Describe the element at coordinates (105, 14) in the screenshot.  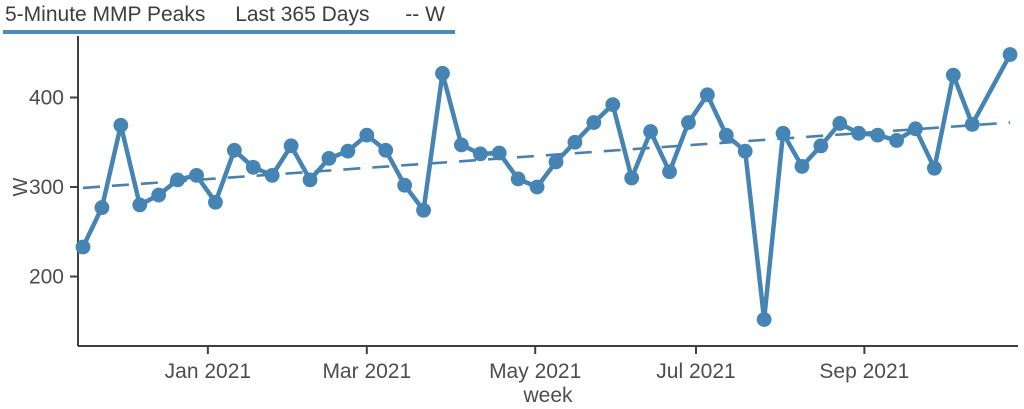
I see `chart-title: 5-Minute MMP Peaks` at that location.